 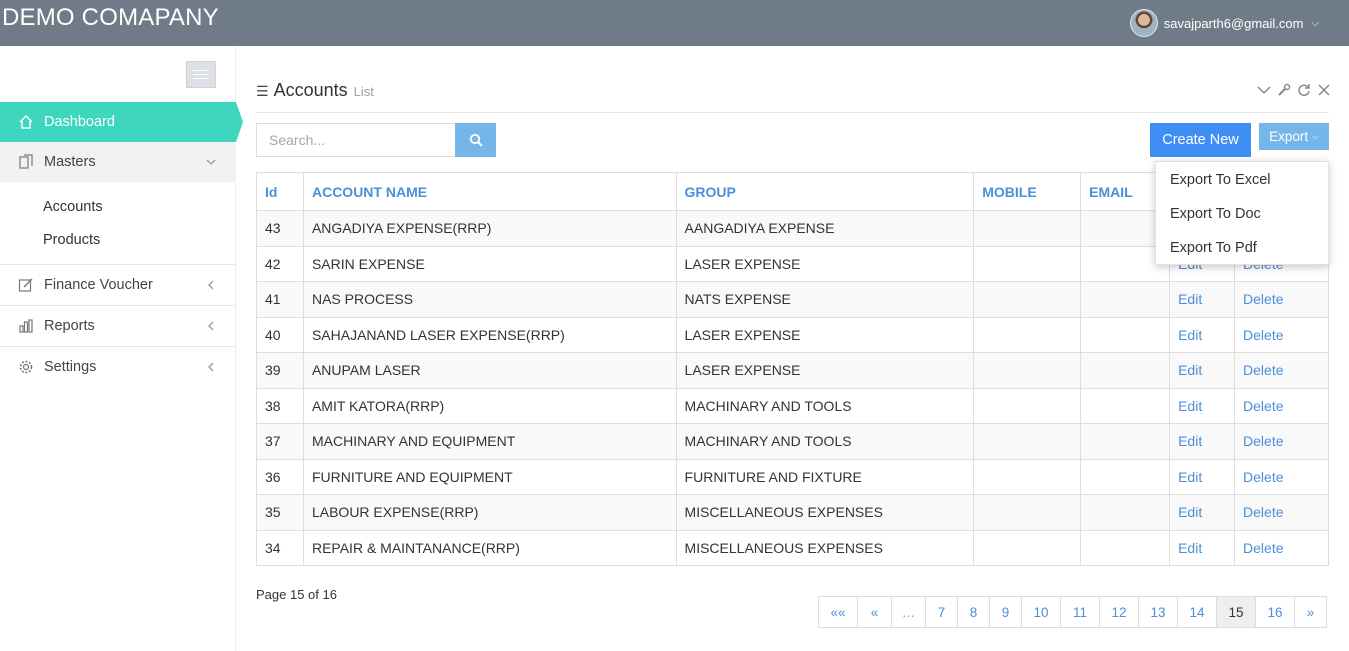 What do you see at coordinates (489, 191) in the screenshot?
I see `column-header-account-name: ACCOUNT NAME` at bounding box center [489, 191].